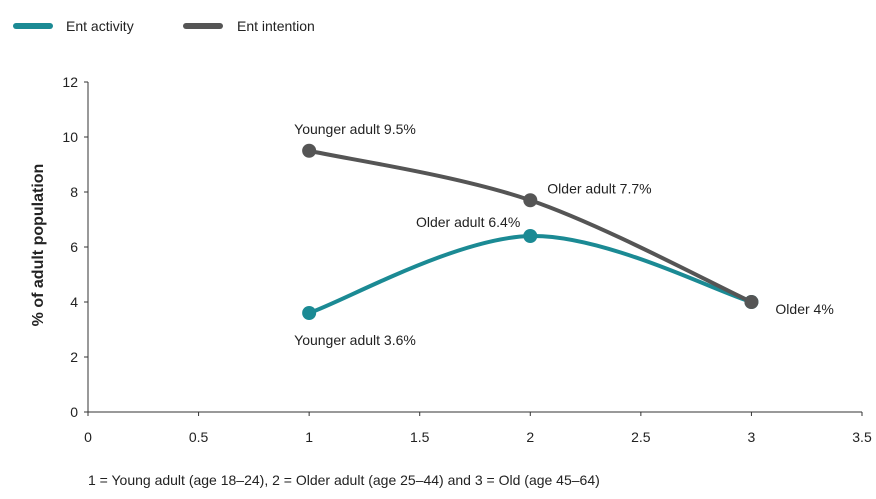 The width and height of the screenshot is (876, 499). What do you see at coordinates (199, 437) in the screenshot?
I see `x-tick-label: 0.5` at bounding box center [199, 437].